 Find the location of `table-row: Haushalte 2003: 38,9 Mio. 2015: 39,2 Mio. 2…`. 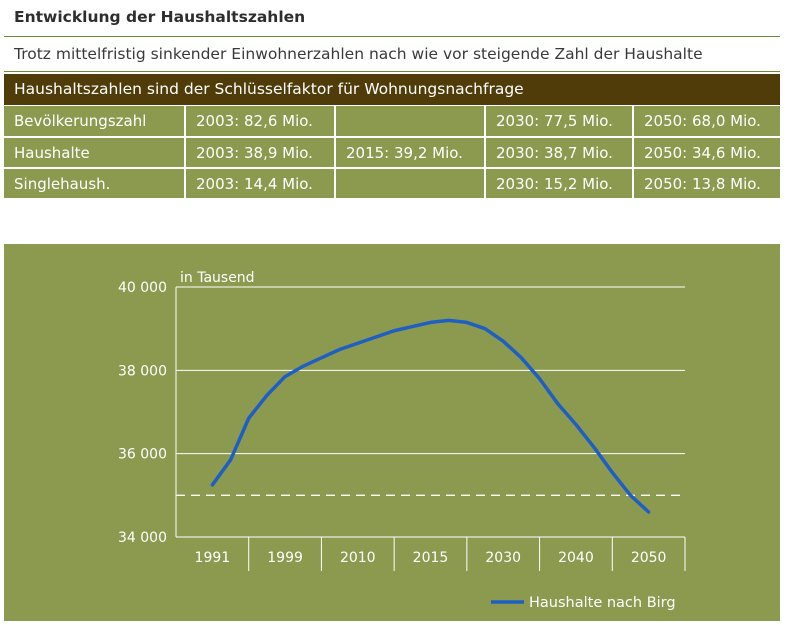

table-row: Haushalte 2003: 38,9 Mio. 2015: 39,2 Mio. 2… is located at coordinates (392, 152).